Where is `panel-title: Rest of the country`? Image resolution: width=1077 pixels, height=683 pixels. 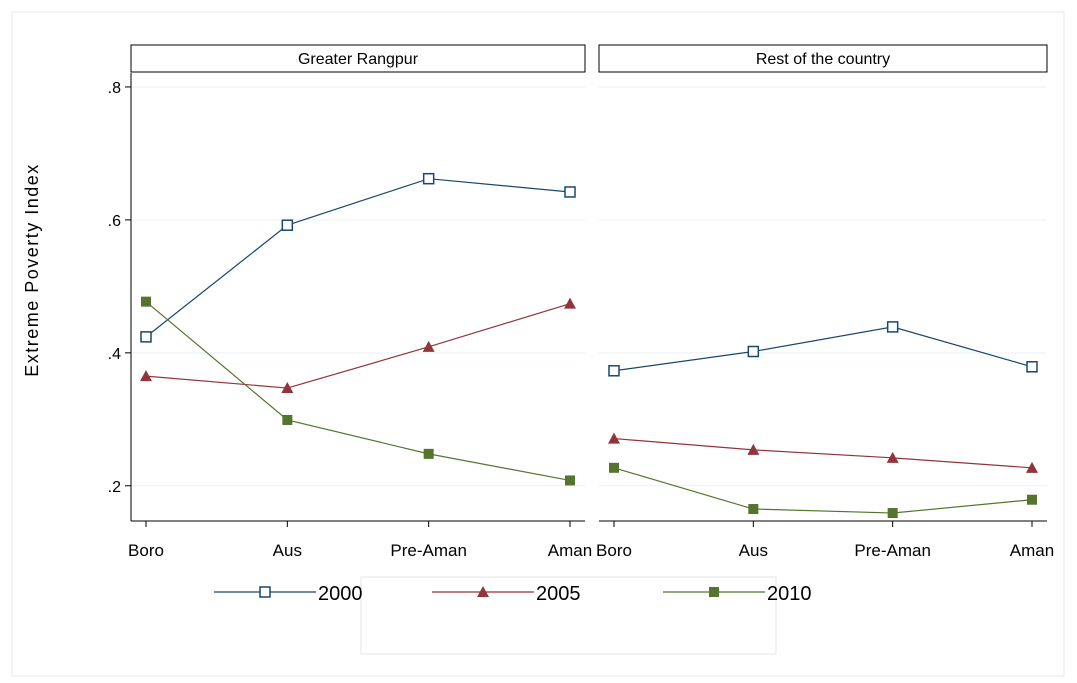
panel-title: Rest of the country is located at coordinates (823, 59).